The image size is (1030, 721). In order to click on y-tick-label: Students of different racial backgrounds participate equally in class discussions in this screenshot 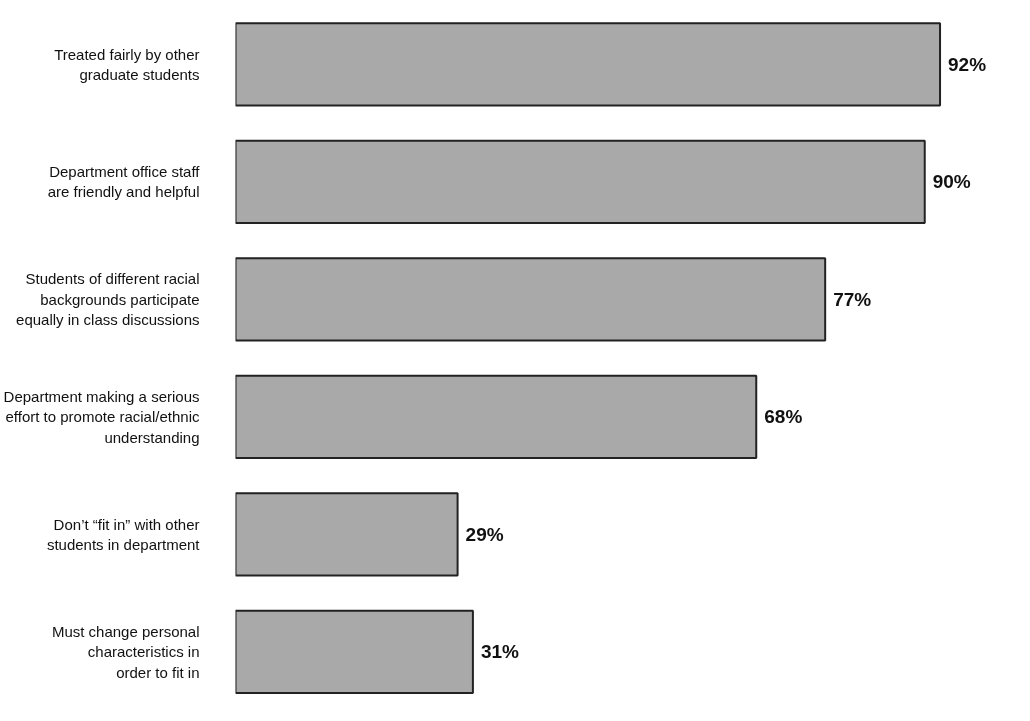, I will do `click(108, 299)`.